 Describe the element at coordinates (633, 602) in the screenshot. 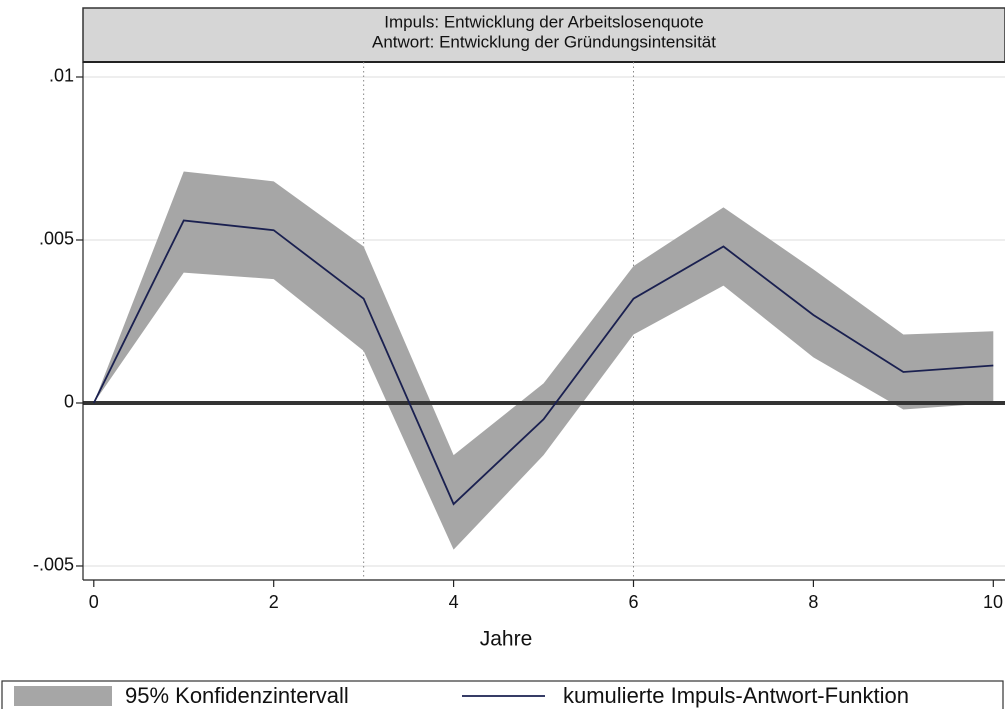

I see `x-tick-label: 6` at that location.